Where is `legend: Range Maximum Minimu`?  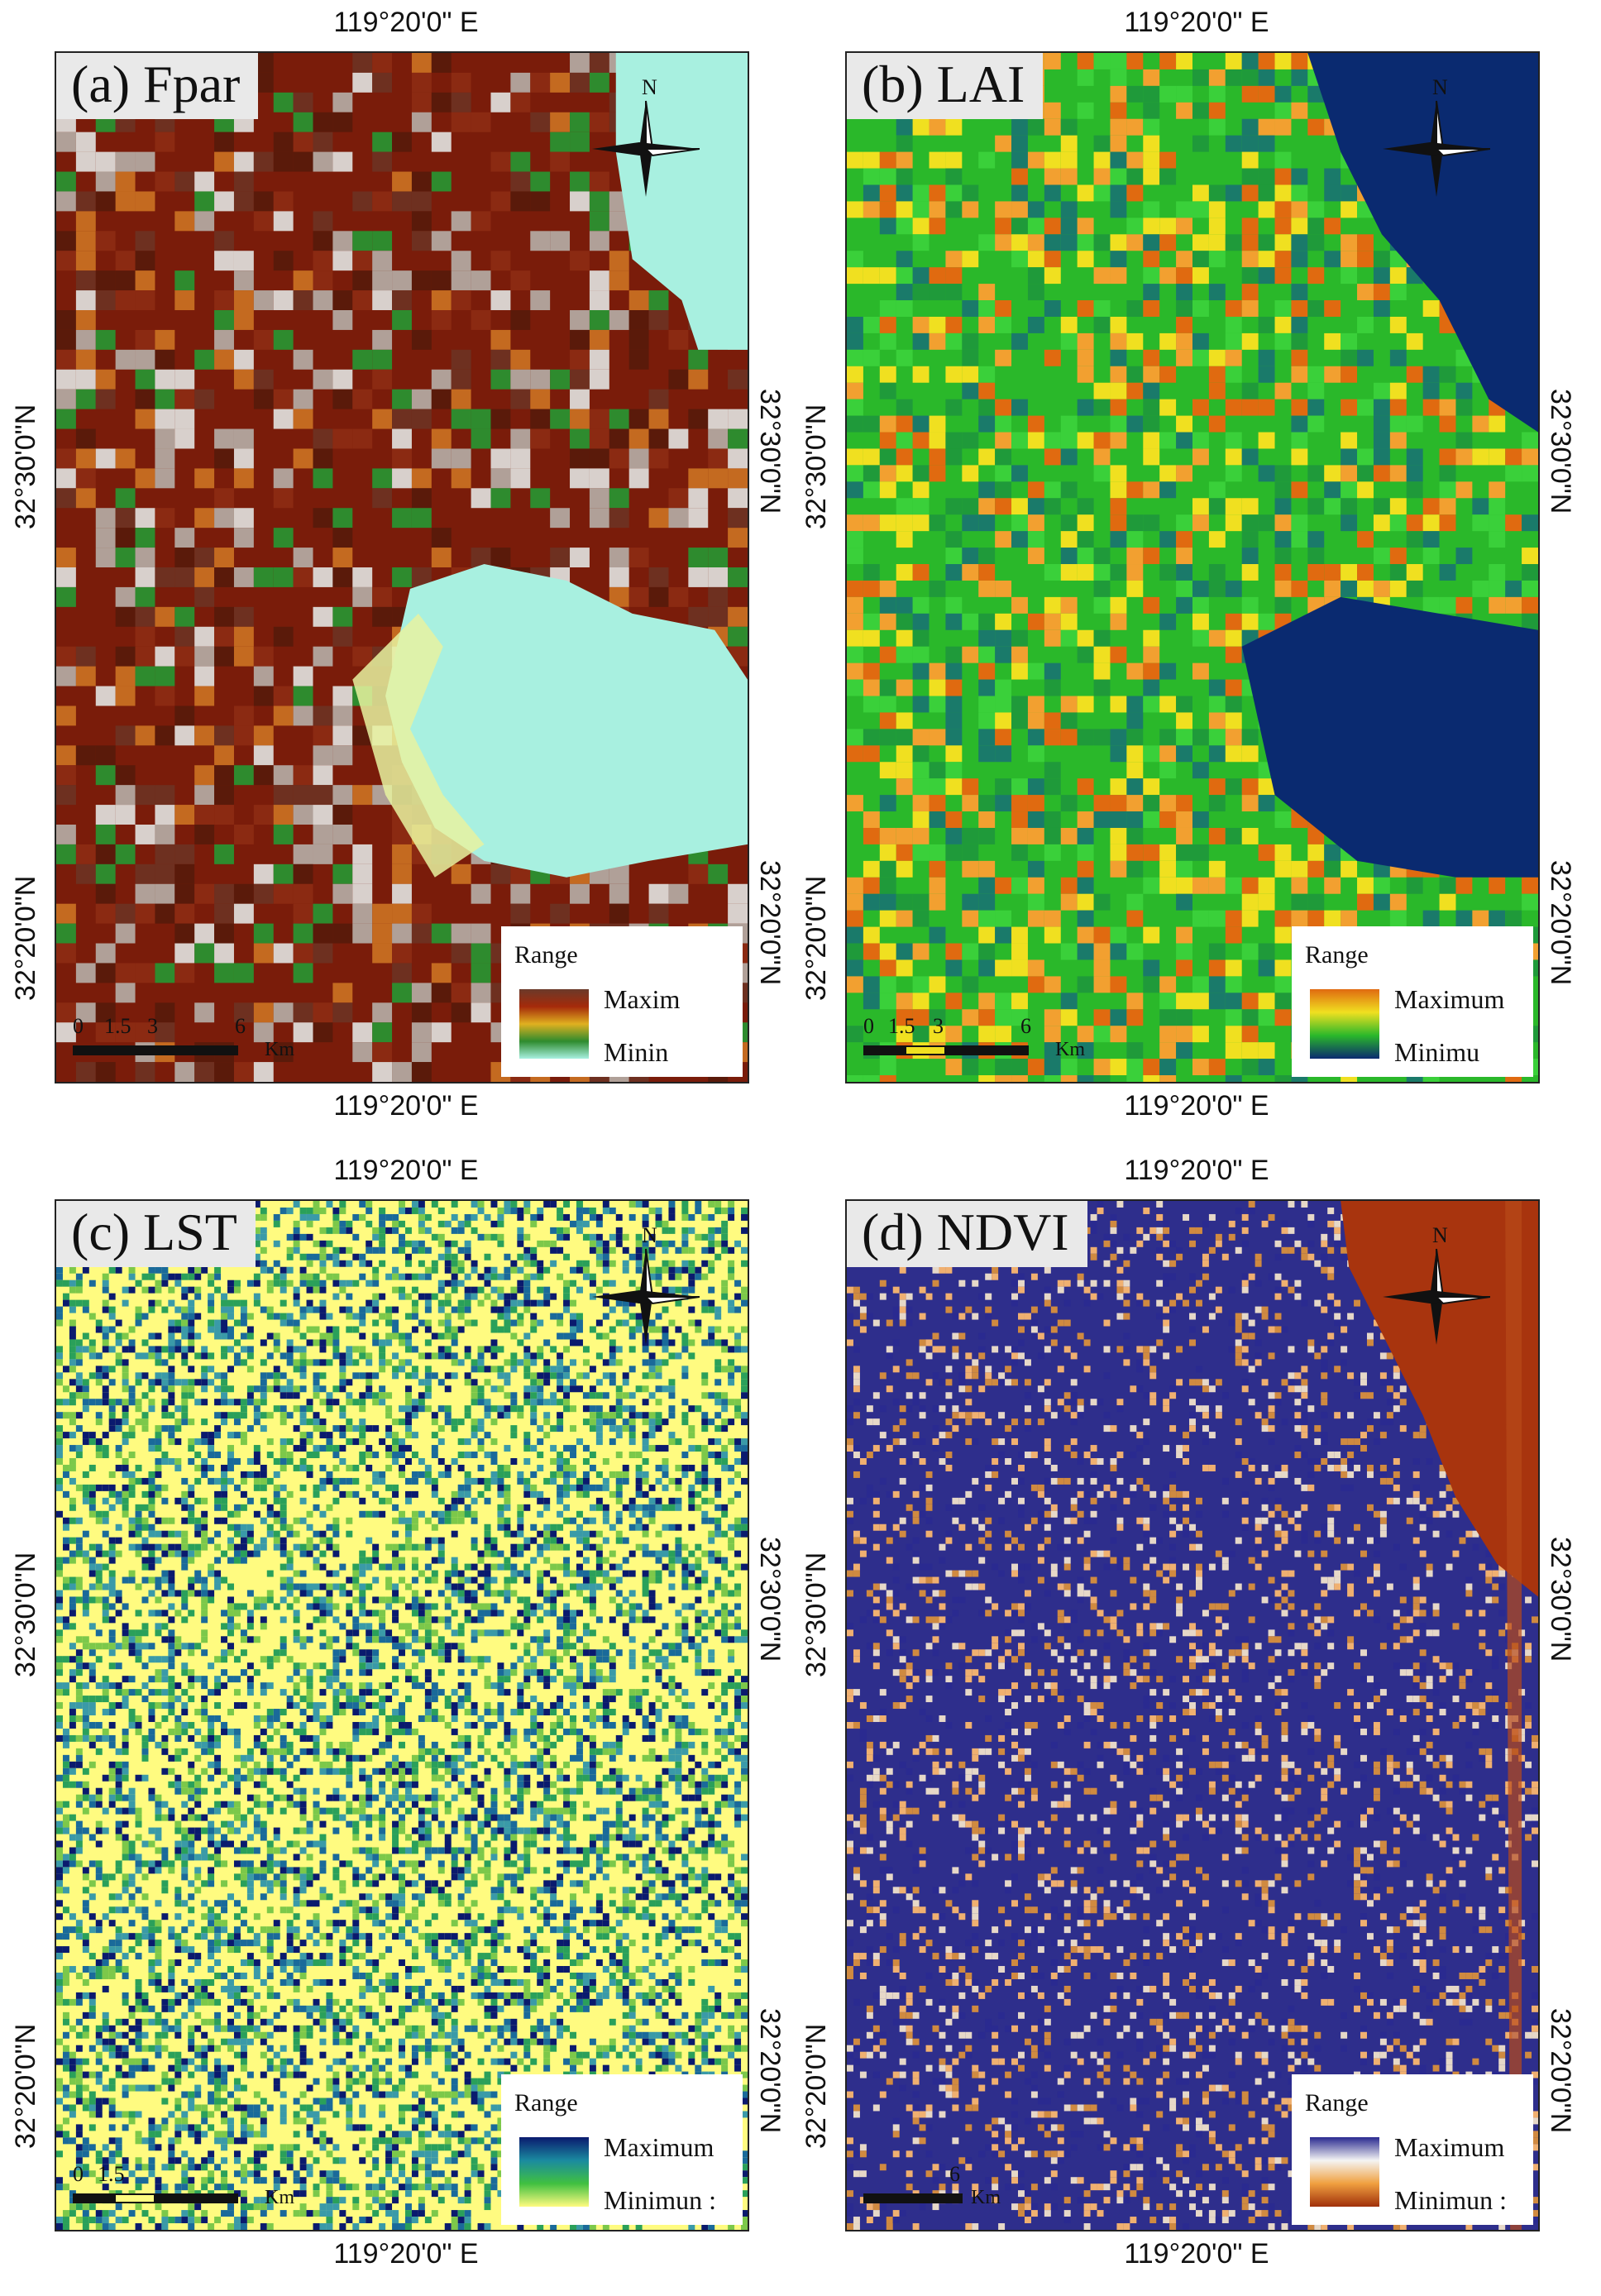
legend: Range Maximum Minimu is located at coordinates (1412, 1002).